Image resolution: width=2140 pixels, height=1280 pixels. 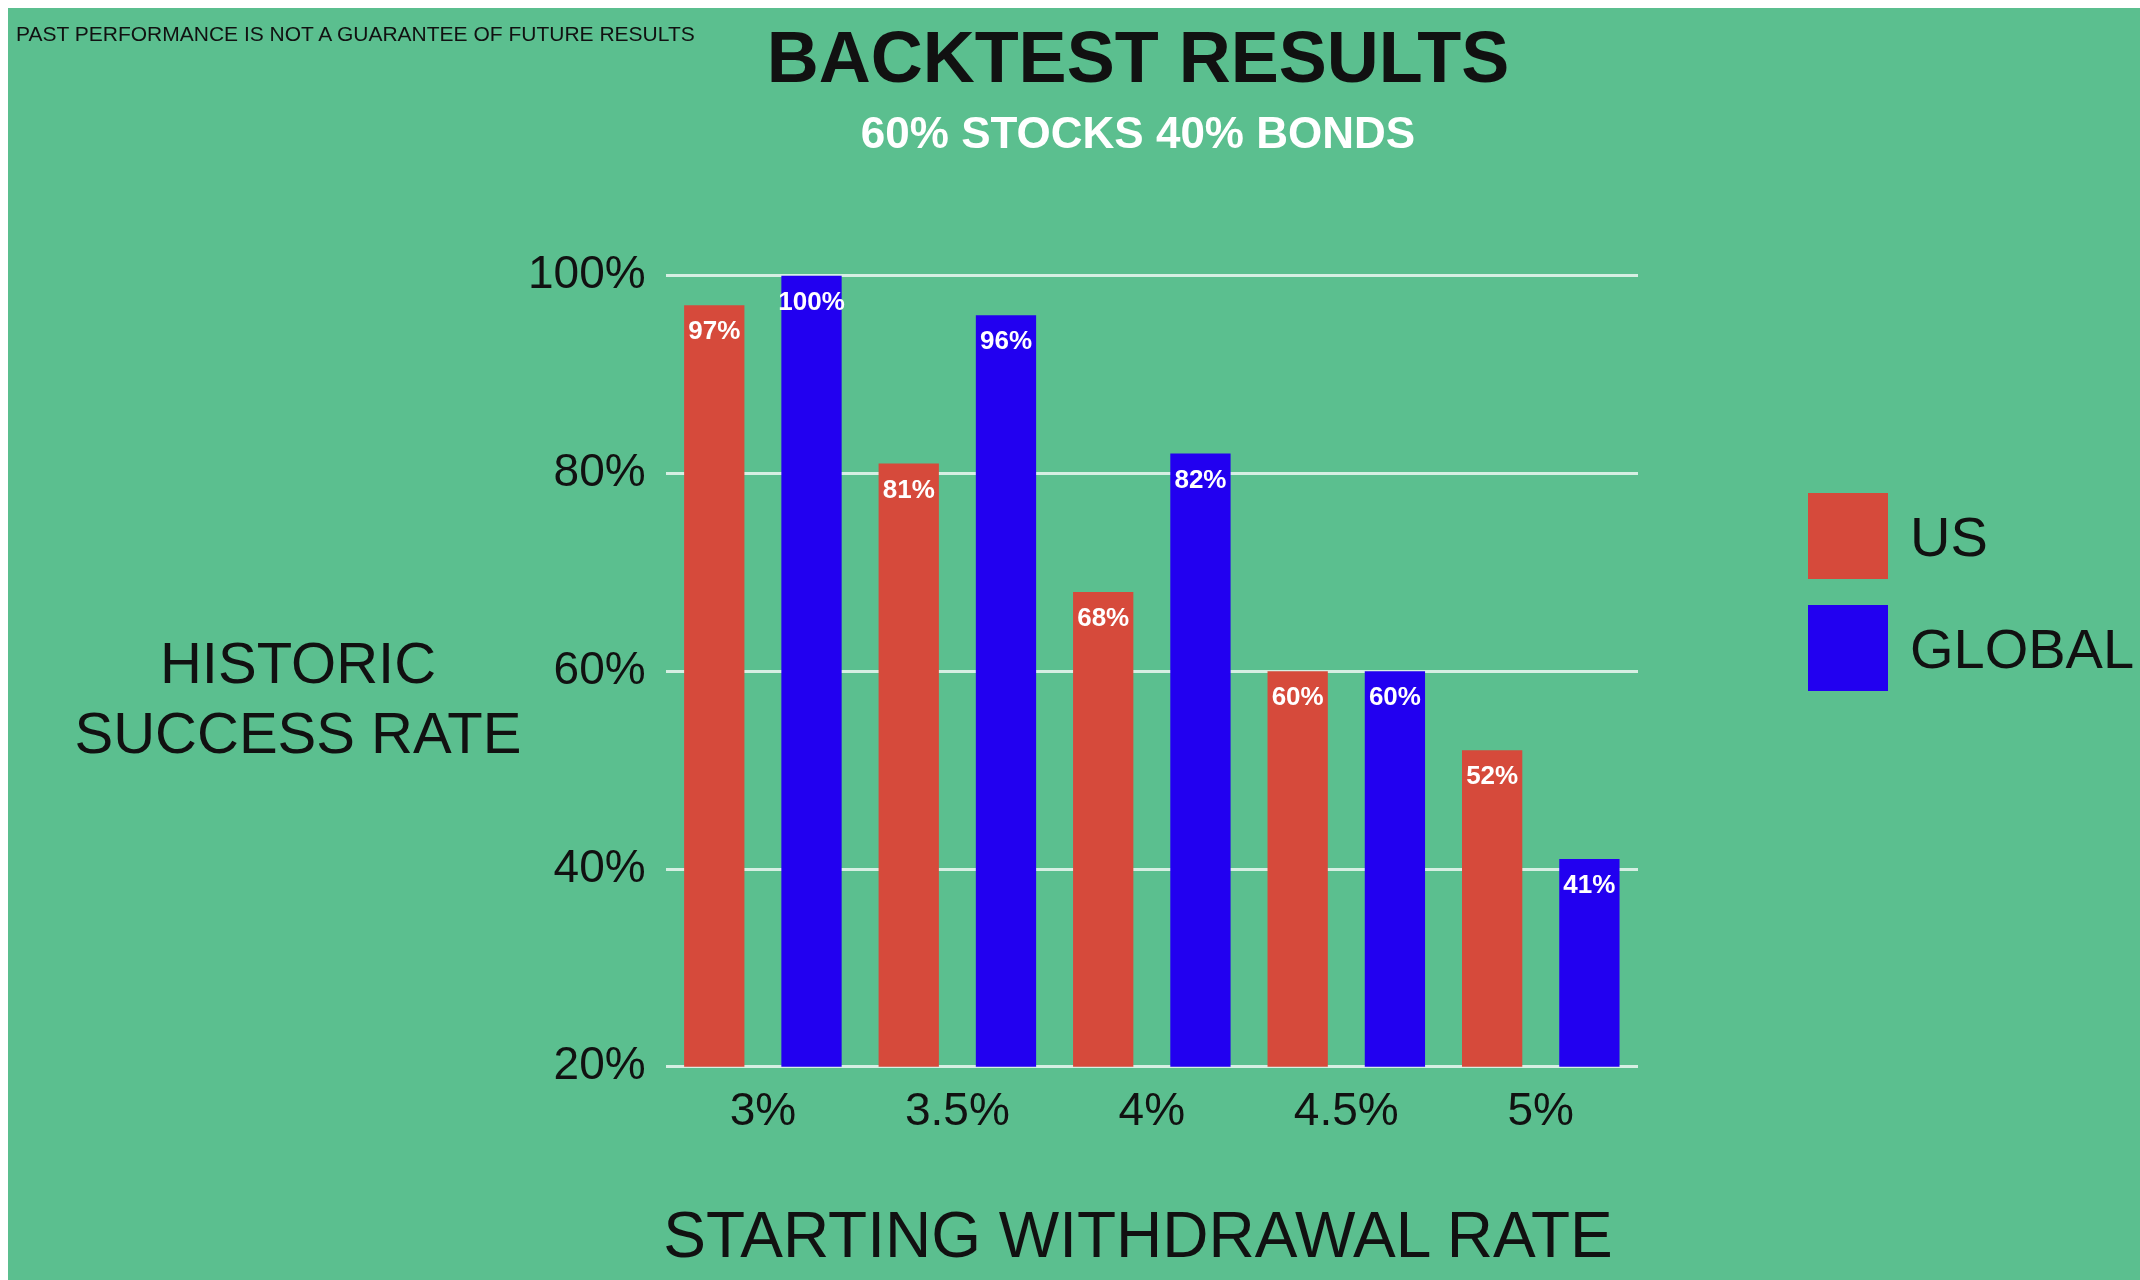 I want to click on legend-label: US, so click(x=1949, y=536).